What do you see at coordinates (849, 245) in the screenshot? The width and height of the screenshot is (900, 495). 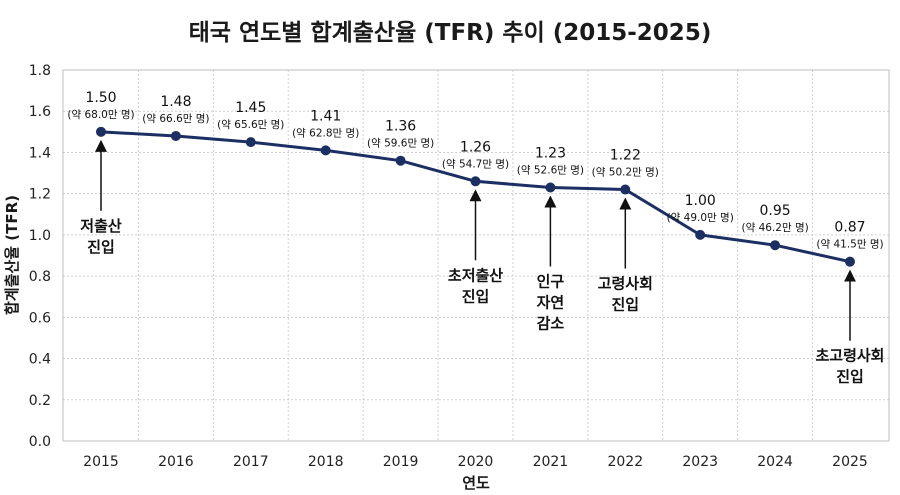 I see `births-label: (약 41.5만 명)` at bounding box center [849, 245].